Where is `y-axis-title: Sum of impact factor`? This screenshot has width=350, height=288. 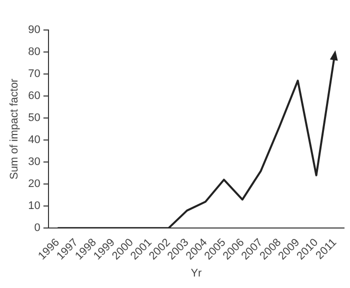 y-axis-title: Sum of impact factor is located at coordinates (14, 129).